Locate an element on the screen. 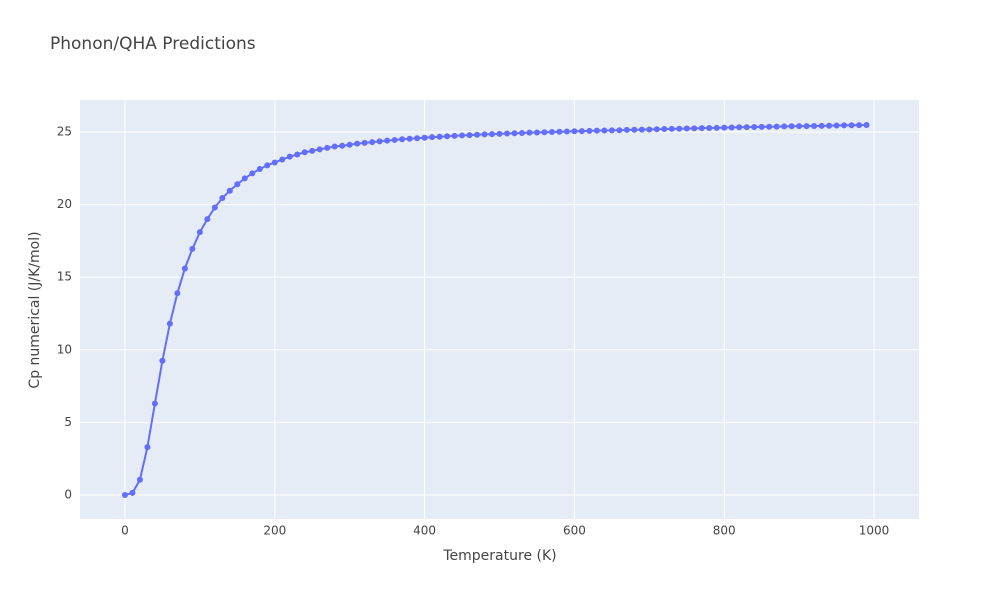  x-tick-label: 0 is located at coordinates (125, 531).